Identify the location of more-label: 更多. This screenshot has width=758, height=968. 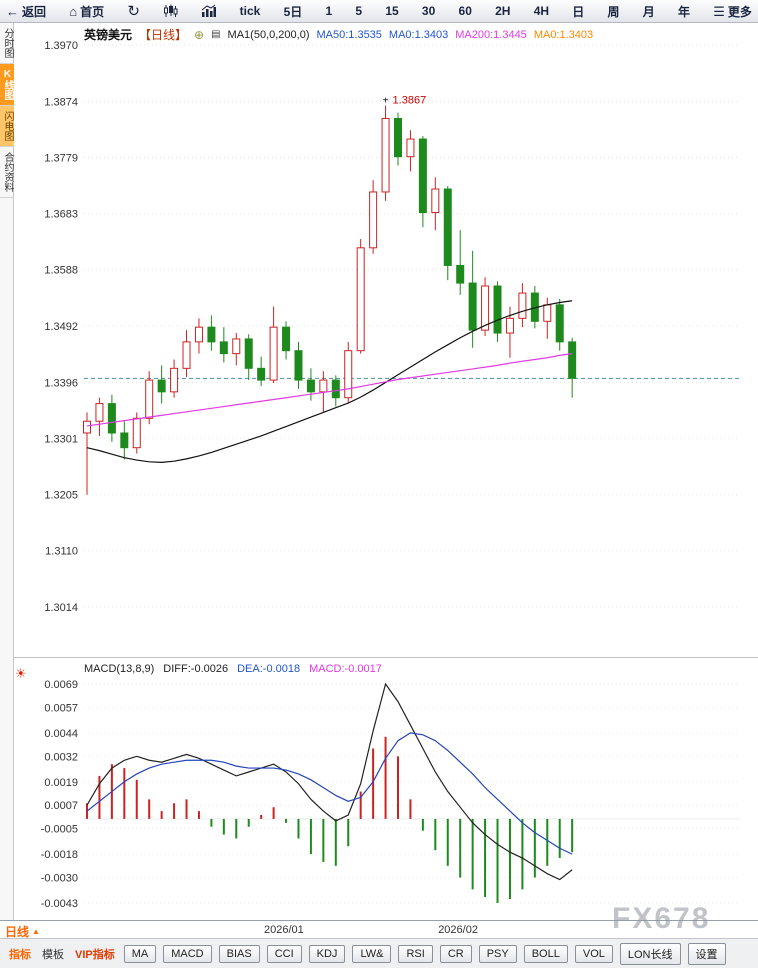
(739, 11).